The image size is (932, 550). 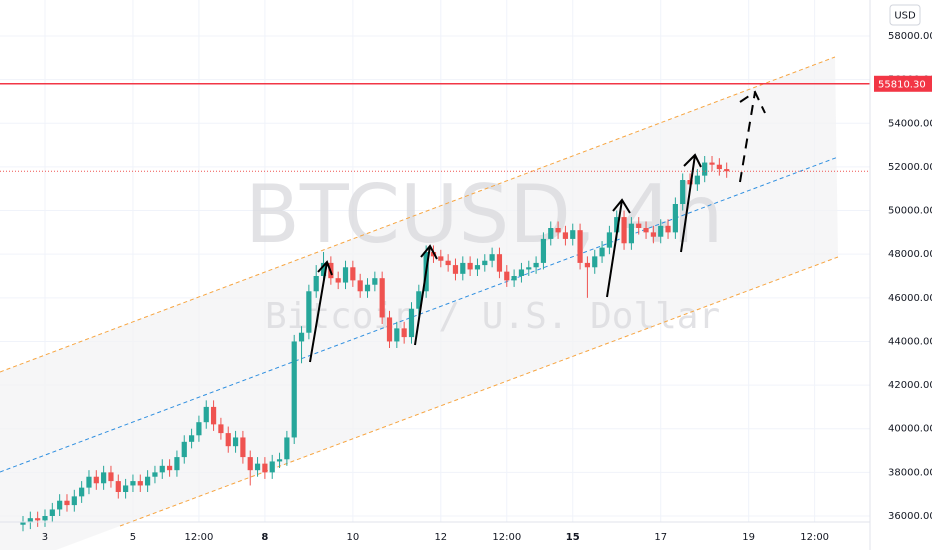 What do you see at coordinates (910, 429) in the screenshot?
I see `y-tick-label: 40000.00` at bounding box center [910, 429].